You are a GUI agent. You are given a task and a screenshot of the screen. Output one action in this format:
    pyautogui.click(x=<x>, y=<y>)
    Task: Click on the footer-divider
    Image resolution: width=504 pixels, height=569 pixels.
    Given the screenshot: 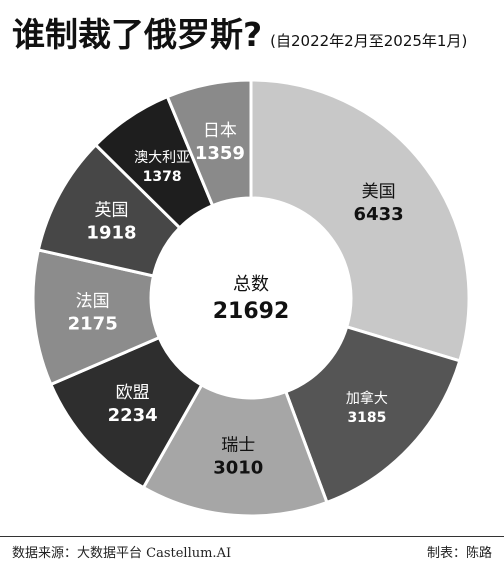 What is the action you would take?
    pyautogui.click(x=252, y=536)
    